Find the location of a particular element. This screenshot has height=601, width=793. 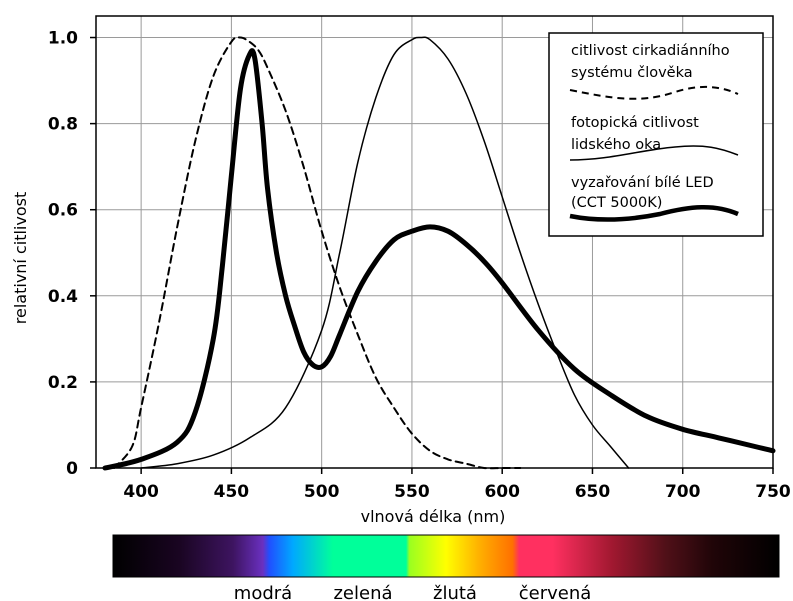

x-tick-label: 750 is located at coordinates (773, 492).